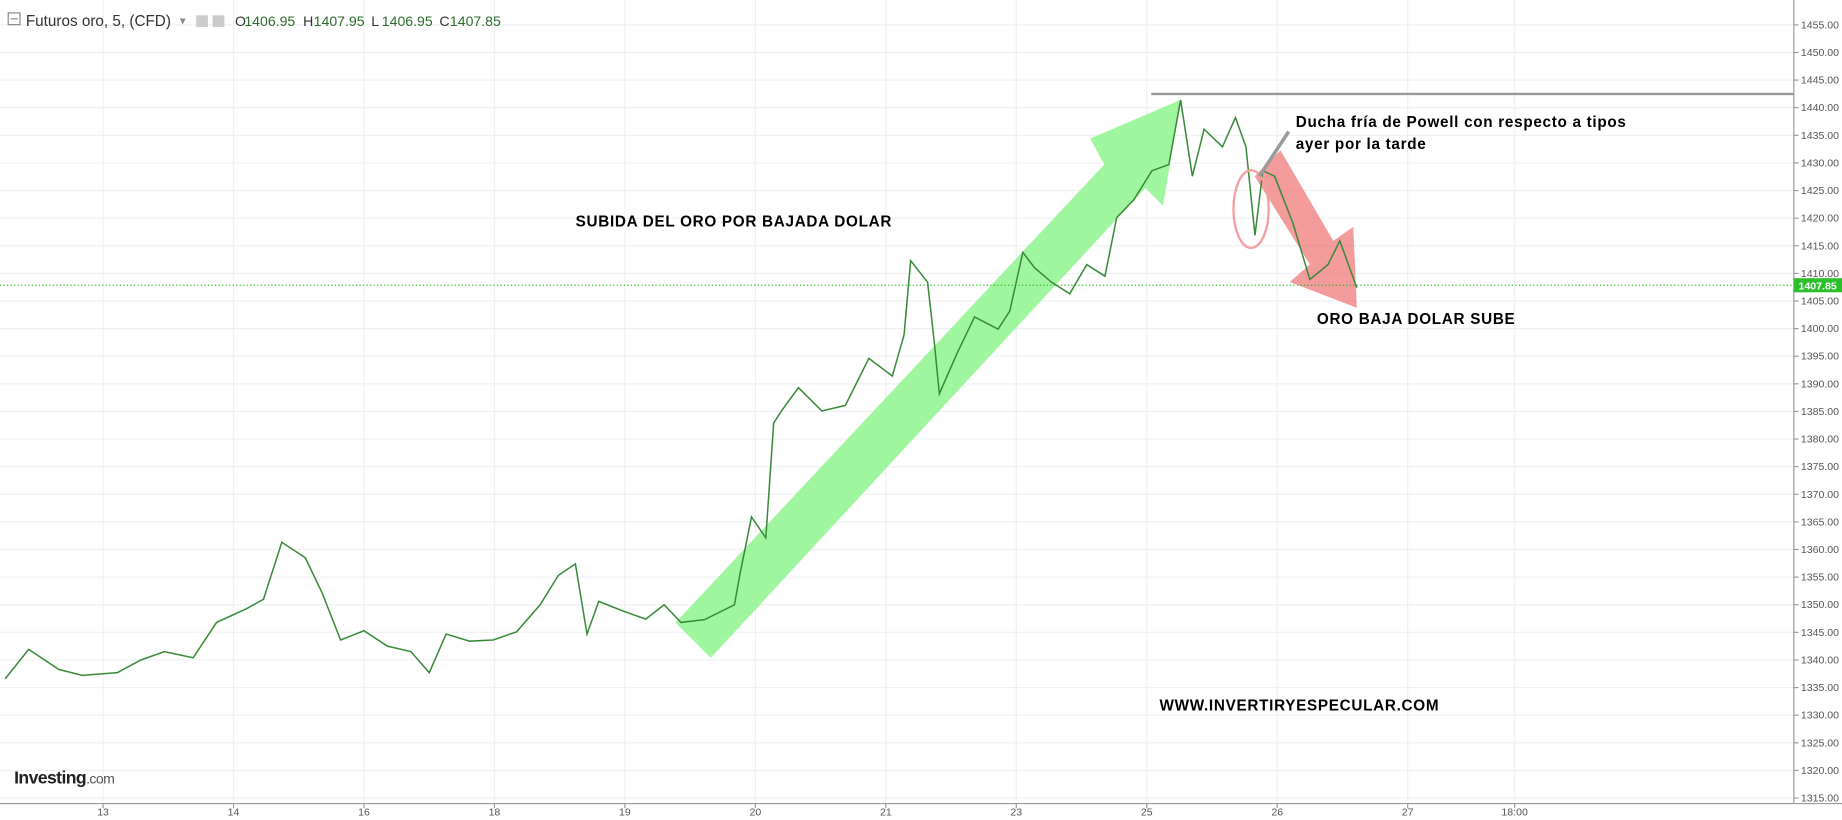 Image resolution: width=1842 pixels, height=820 pixels. What do you see at coordinates (444, 21) in the screenshot?
I see `ohlc-key: C` at bounding box center [444, 21].